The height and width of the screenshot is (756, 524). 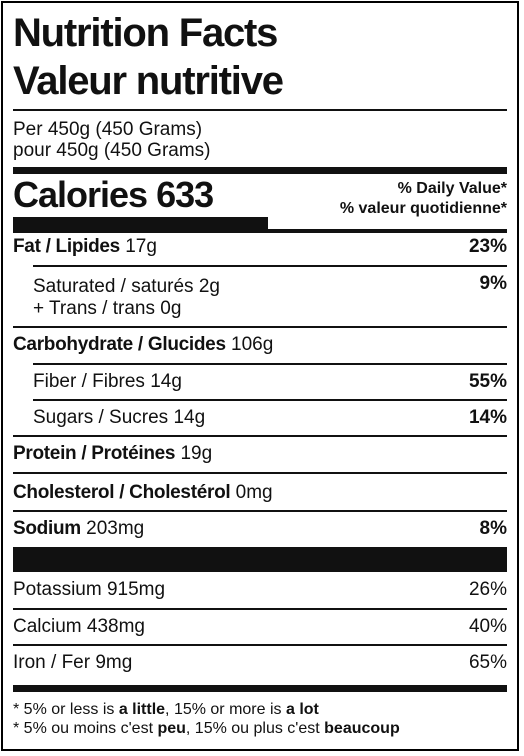 What do you see at coordinates (487, 381) in the screenshot?
I see `fiber-dv: 55%` at bounding box center [487, 381].